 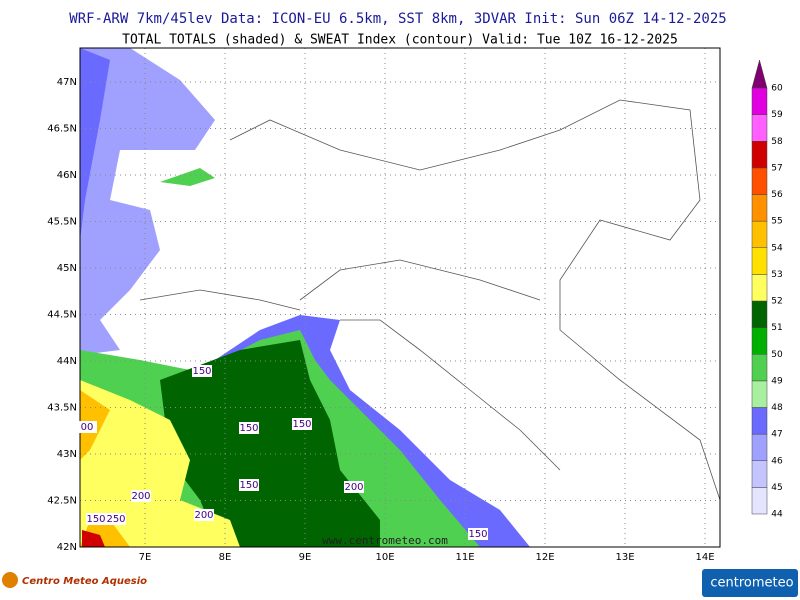 I want to click on lon-label: 9E, so click(x=305, y=557).